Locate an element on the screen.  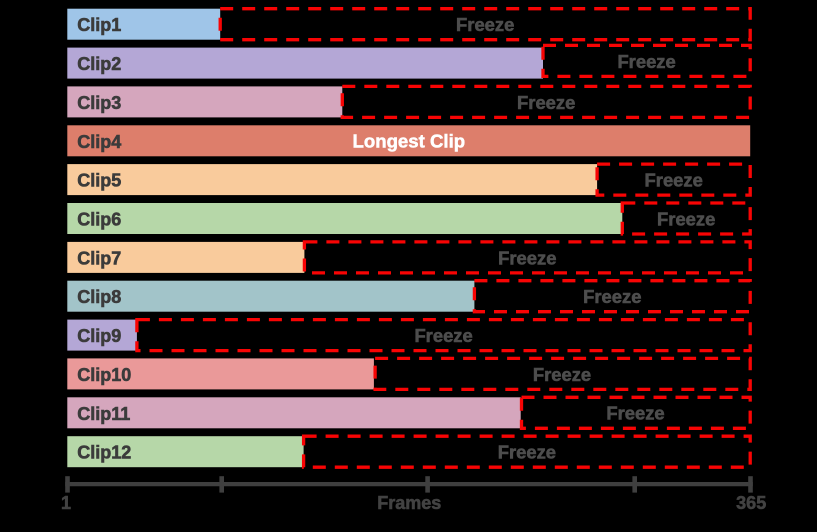
svg-text: Clip10 is located at coordinates (104, 375).